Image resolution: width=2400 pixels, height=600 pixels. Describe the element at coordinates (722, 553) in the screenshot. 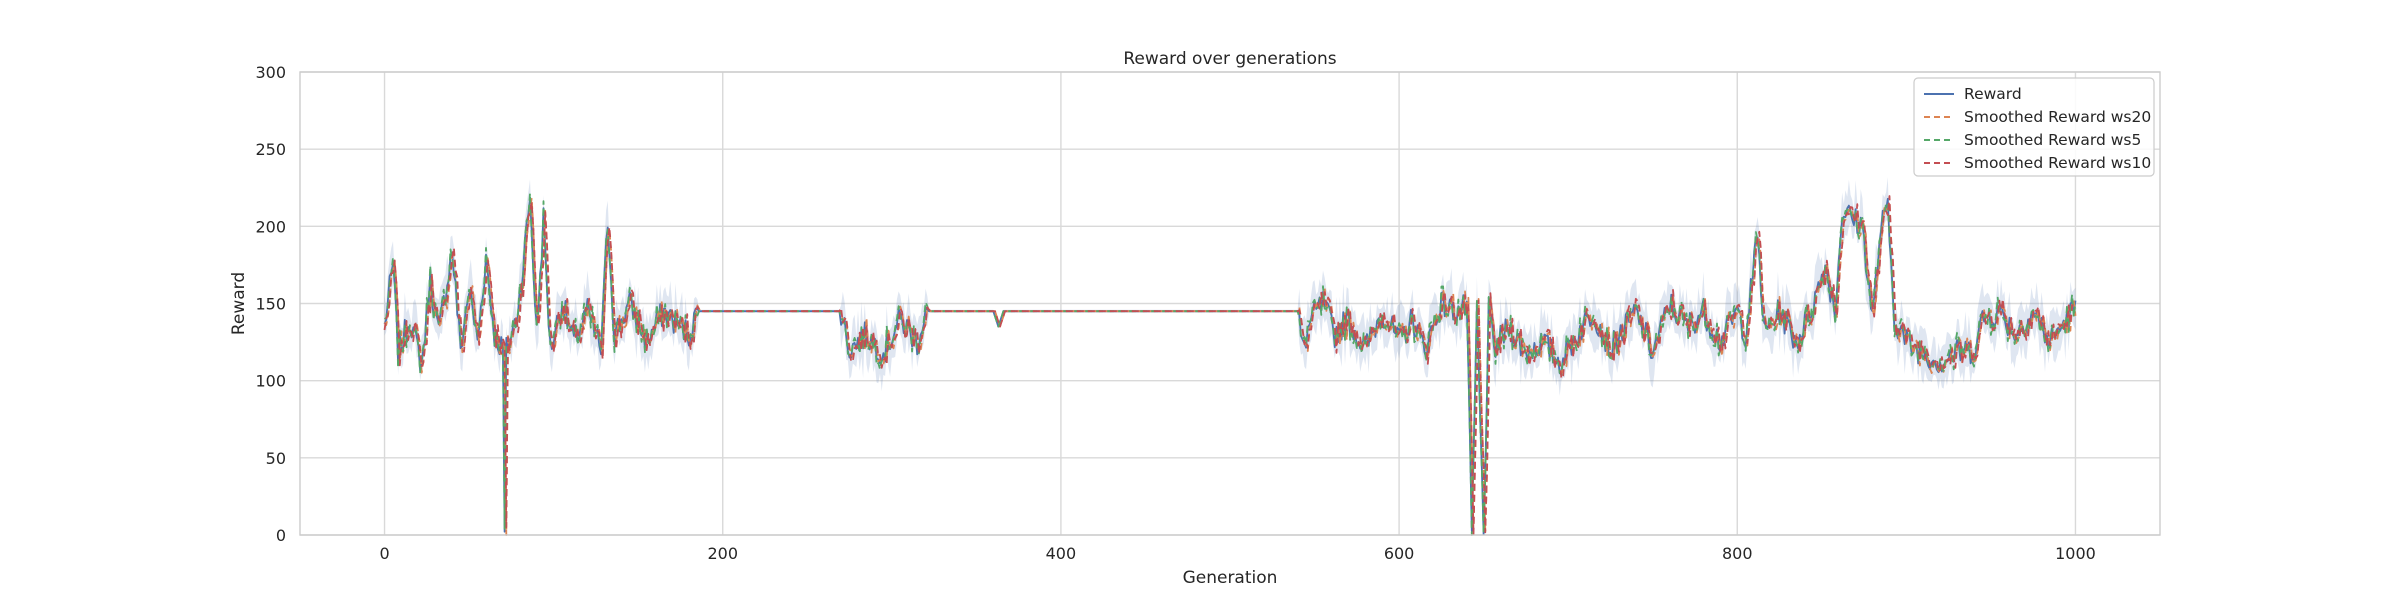

I see `x-tick-label: 200` at that location.